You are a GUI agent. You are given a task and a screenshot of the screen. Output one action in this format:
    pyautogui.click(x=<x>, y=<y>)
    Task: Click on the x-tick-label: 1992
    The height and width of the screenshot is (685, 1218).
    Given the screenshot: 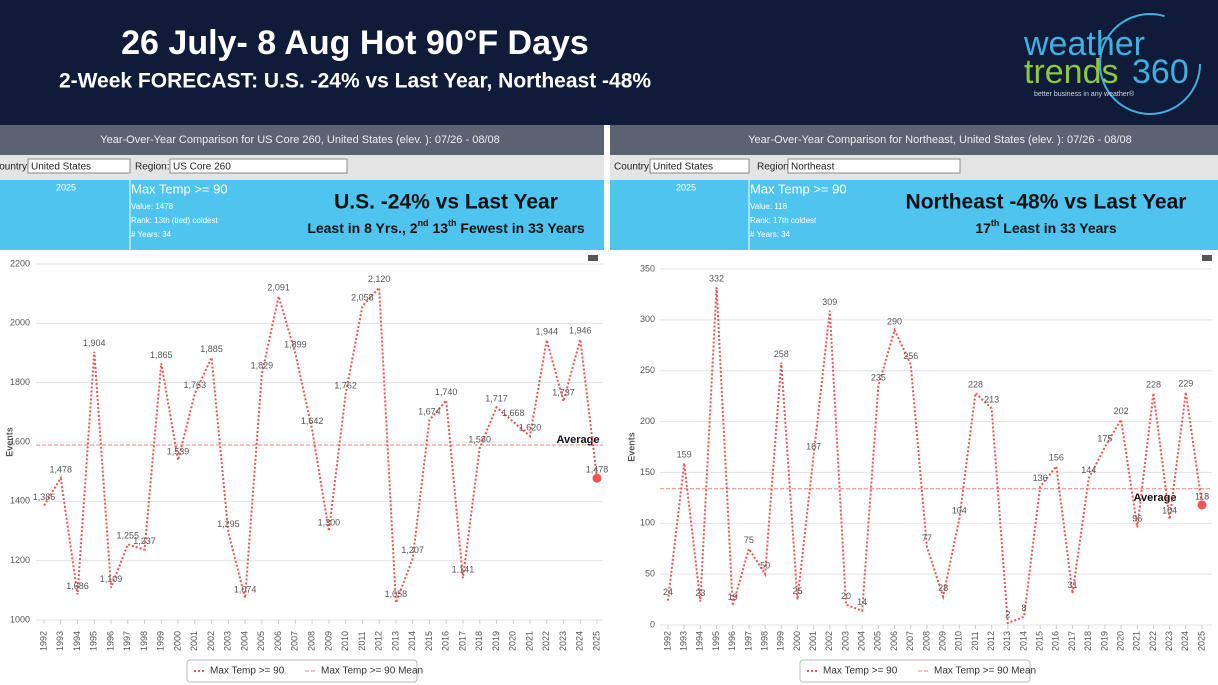 What is the action you would take?
    pyautogui.click(x=667, y=641)
    